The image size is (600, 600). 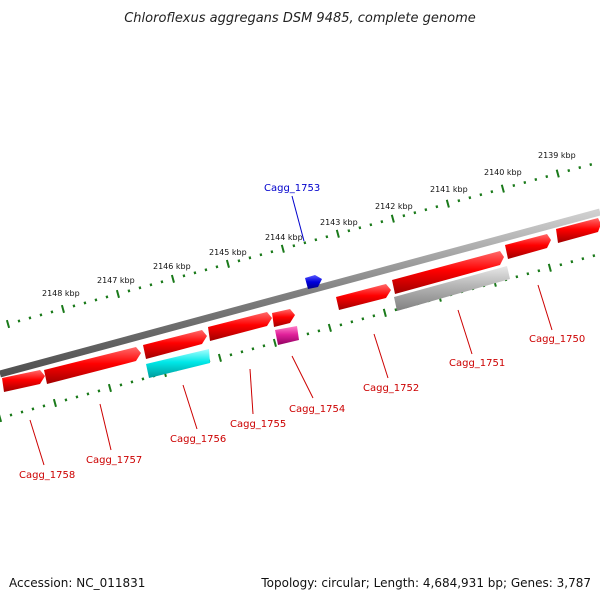 I want to click on gene-label-cagg-1754: Cagg_1754, so click(x=317, y=409).